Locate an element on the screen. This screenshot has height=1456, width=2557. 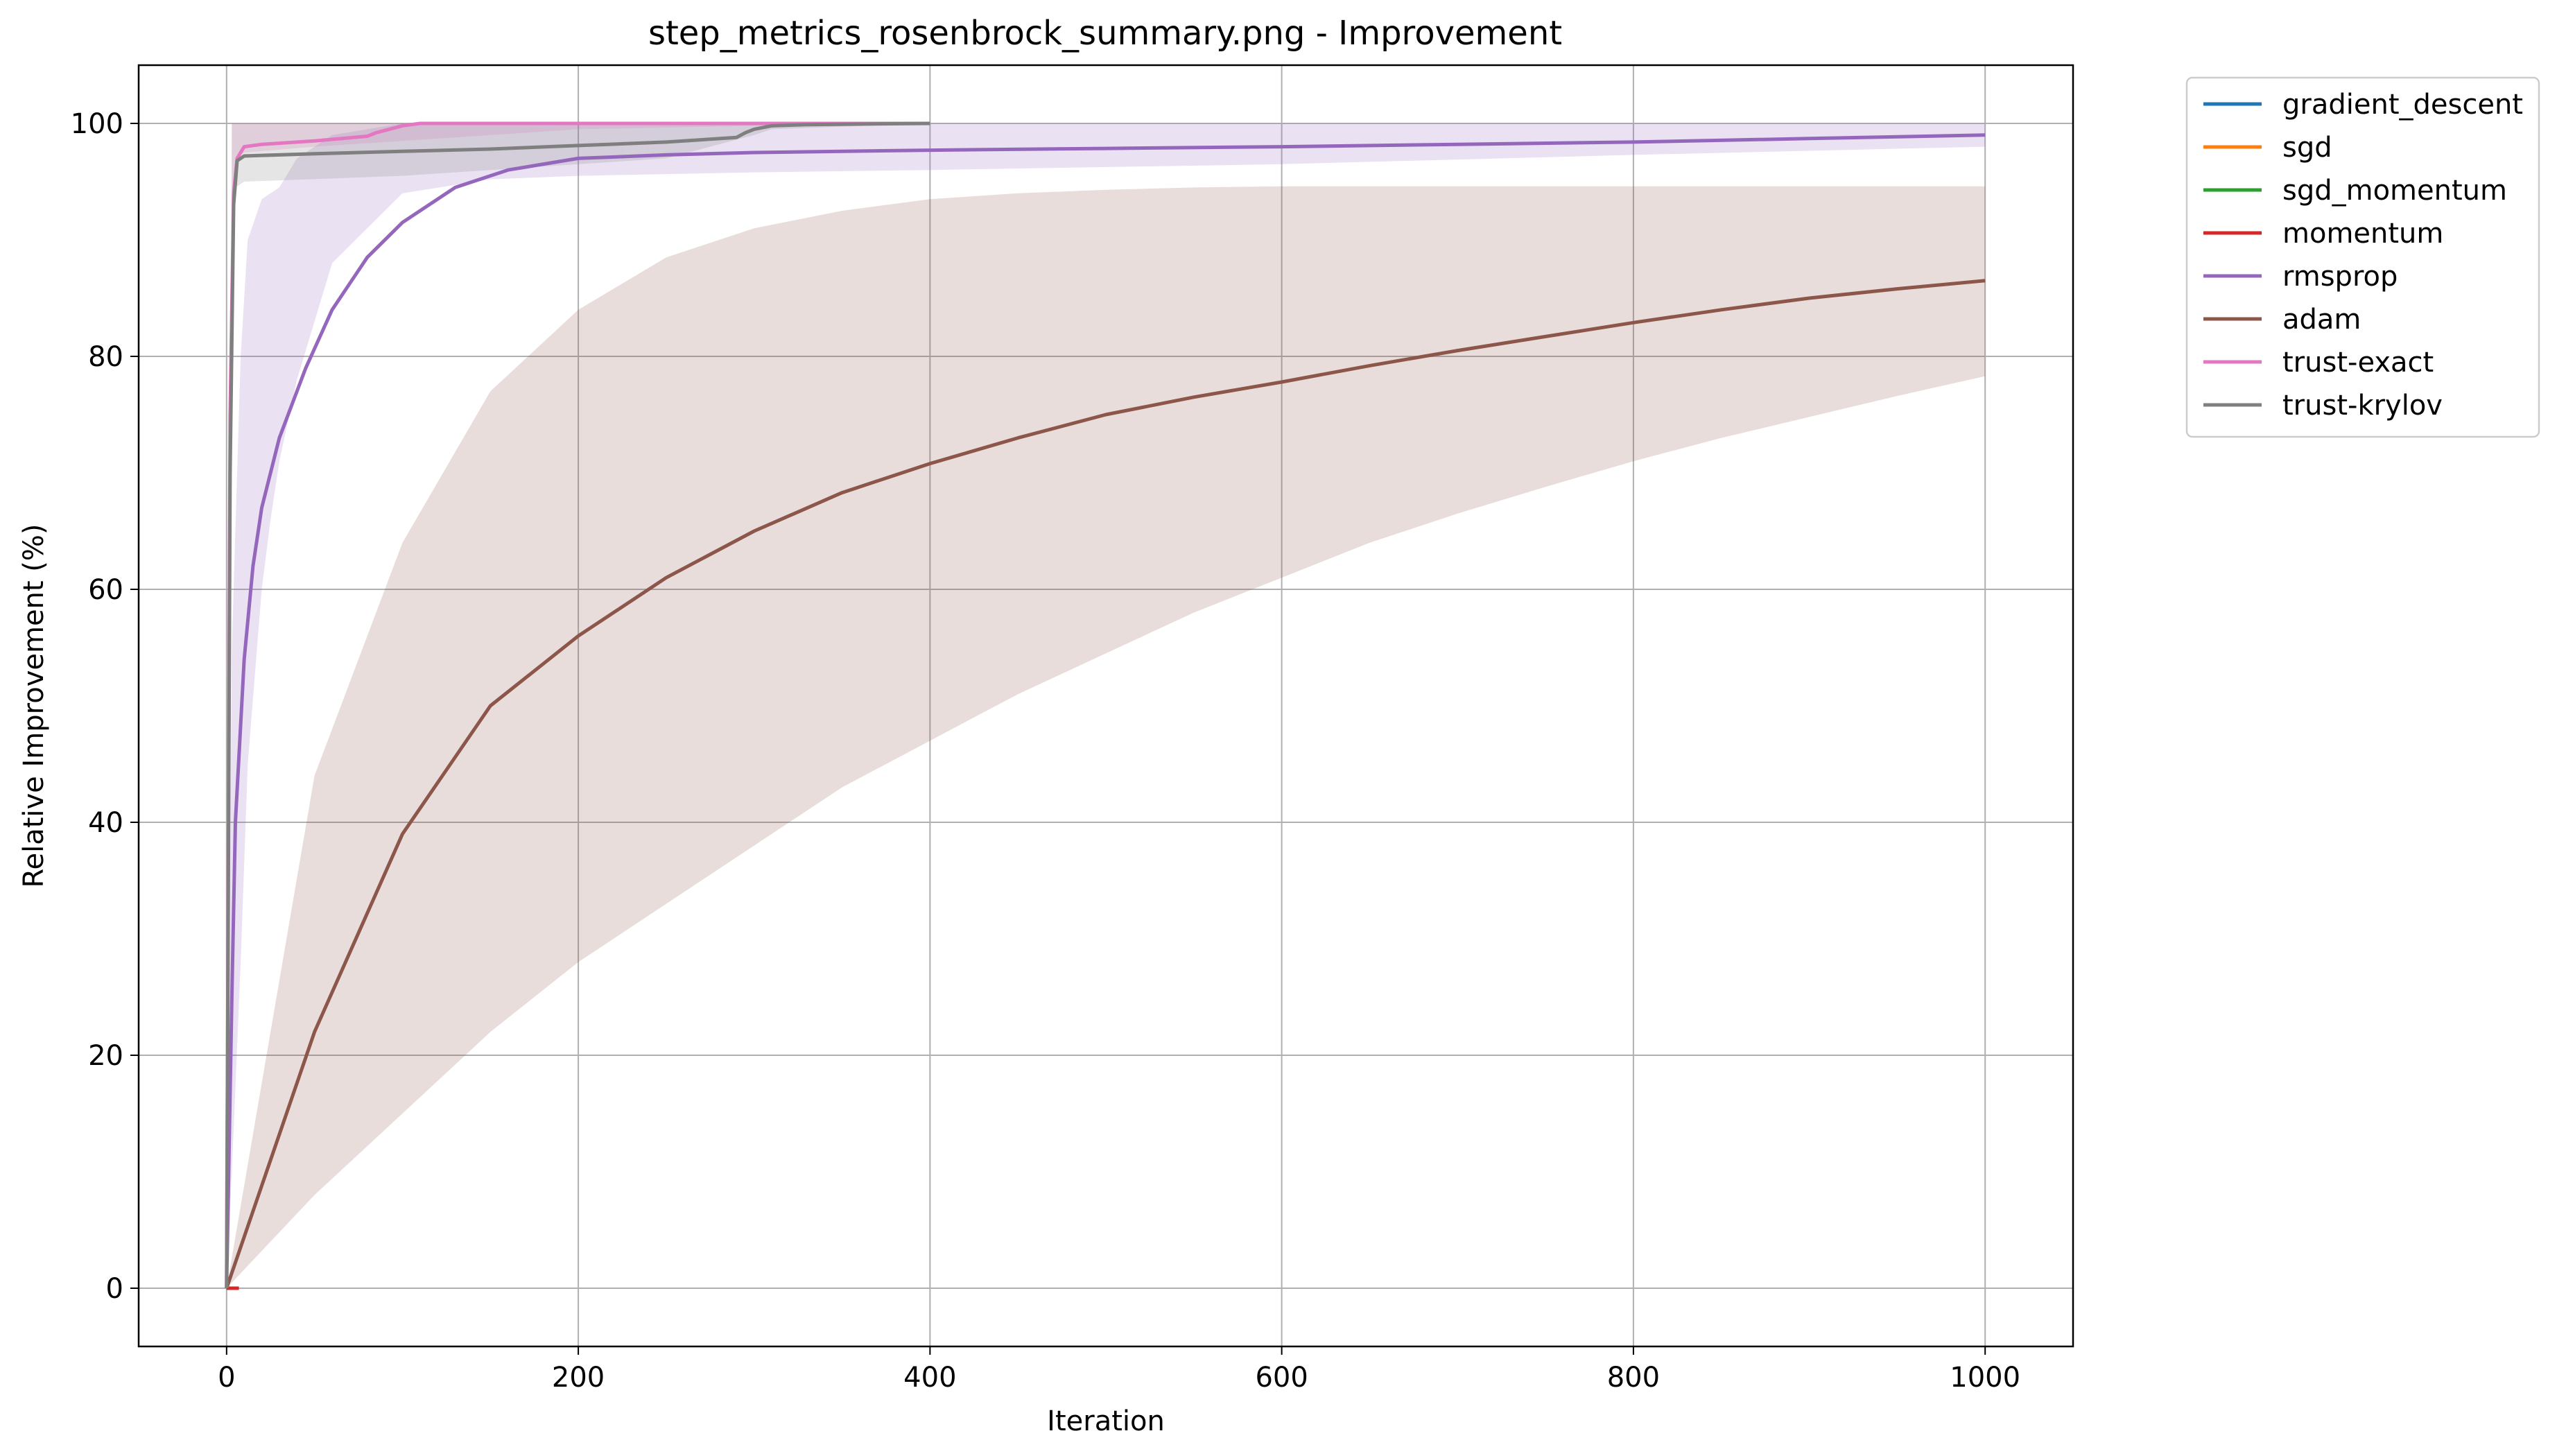
legend-label-adam: adam is located at coordinates (2321, 320).